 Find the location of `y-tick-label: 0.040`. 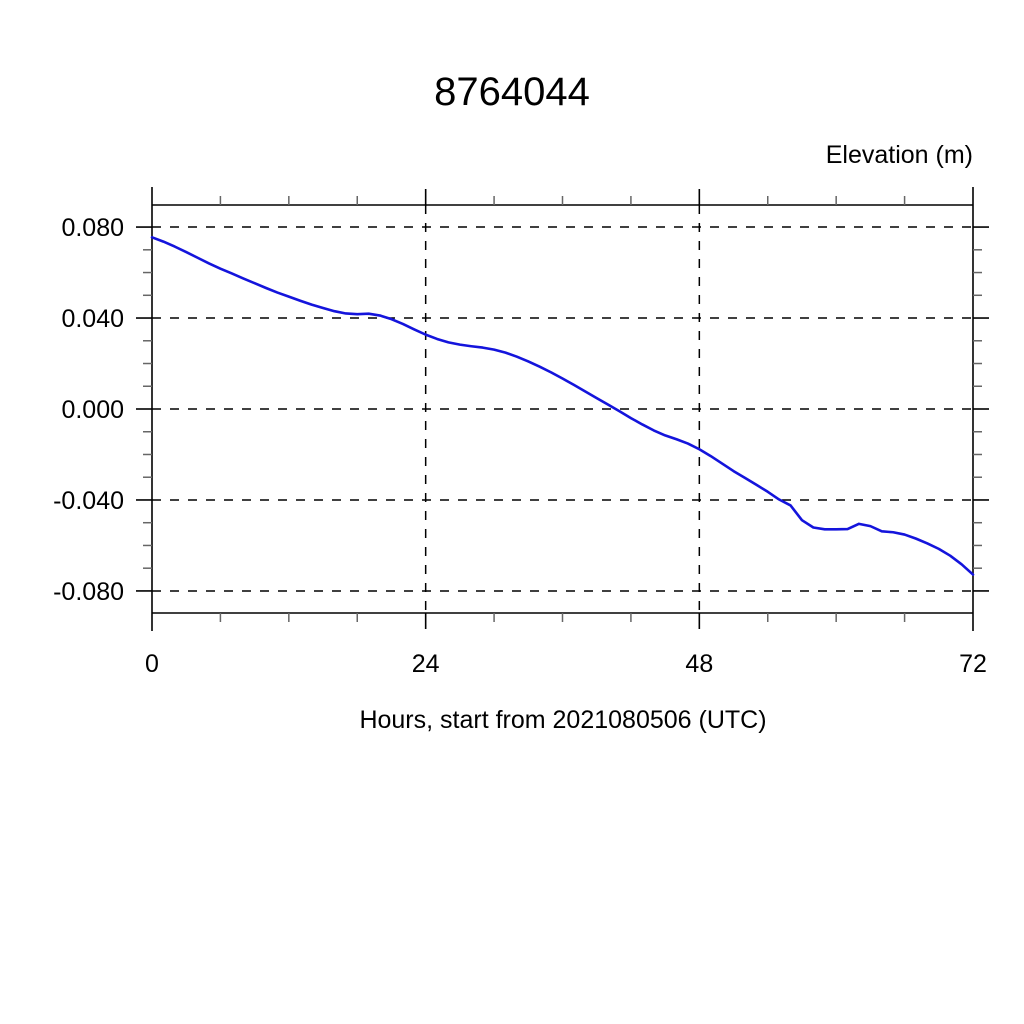

y-tick-label: 0.040 is located at coordinates (92, 319).